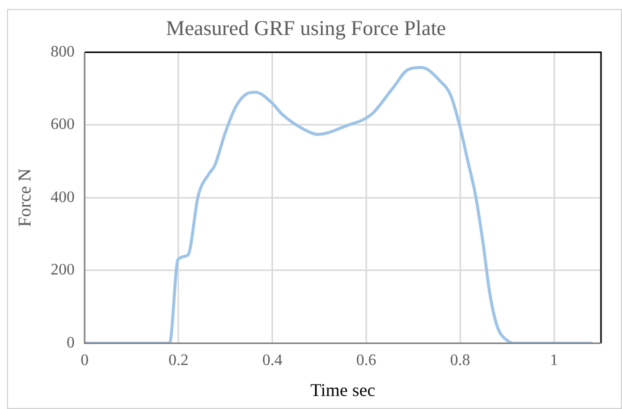 The image size is (622, 409). Describe the element at coordinates (554, 361) in the screenshot. I see `x-tick-label: 1` at that location.